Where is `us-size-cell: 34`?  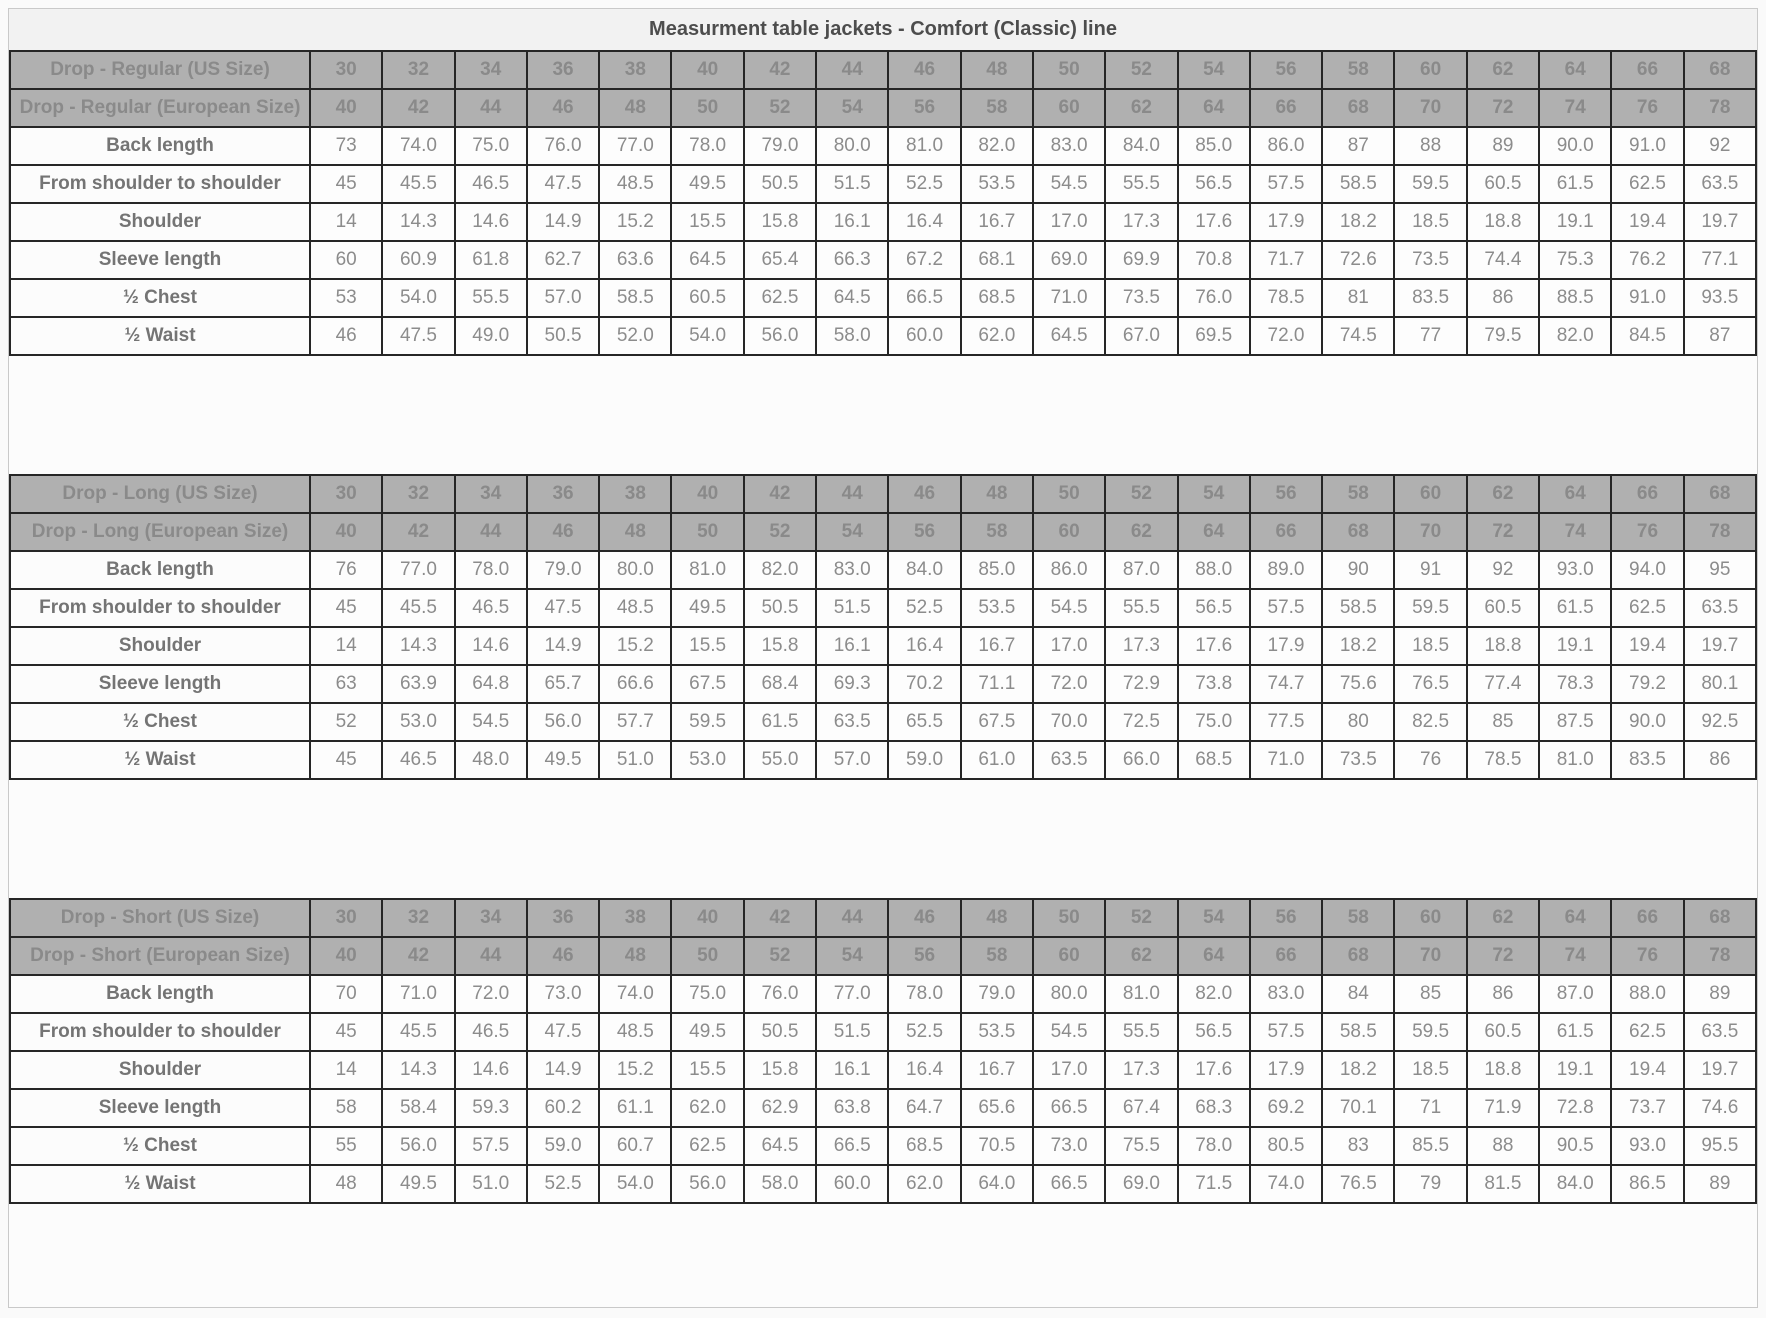 us-size-cell: 34 is located at coordinates (490, 494).